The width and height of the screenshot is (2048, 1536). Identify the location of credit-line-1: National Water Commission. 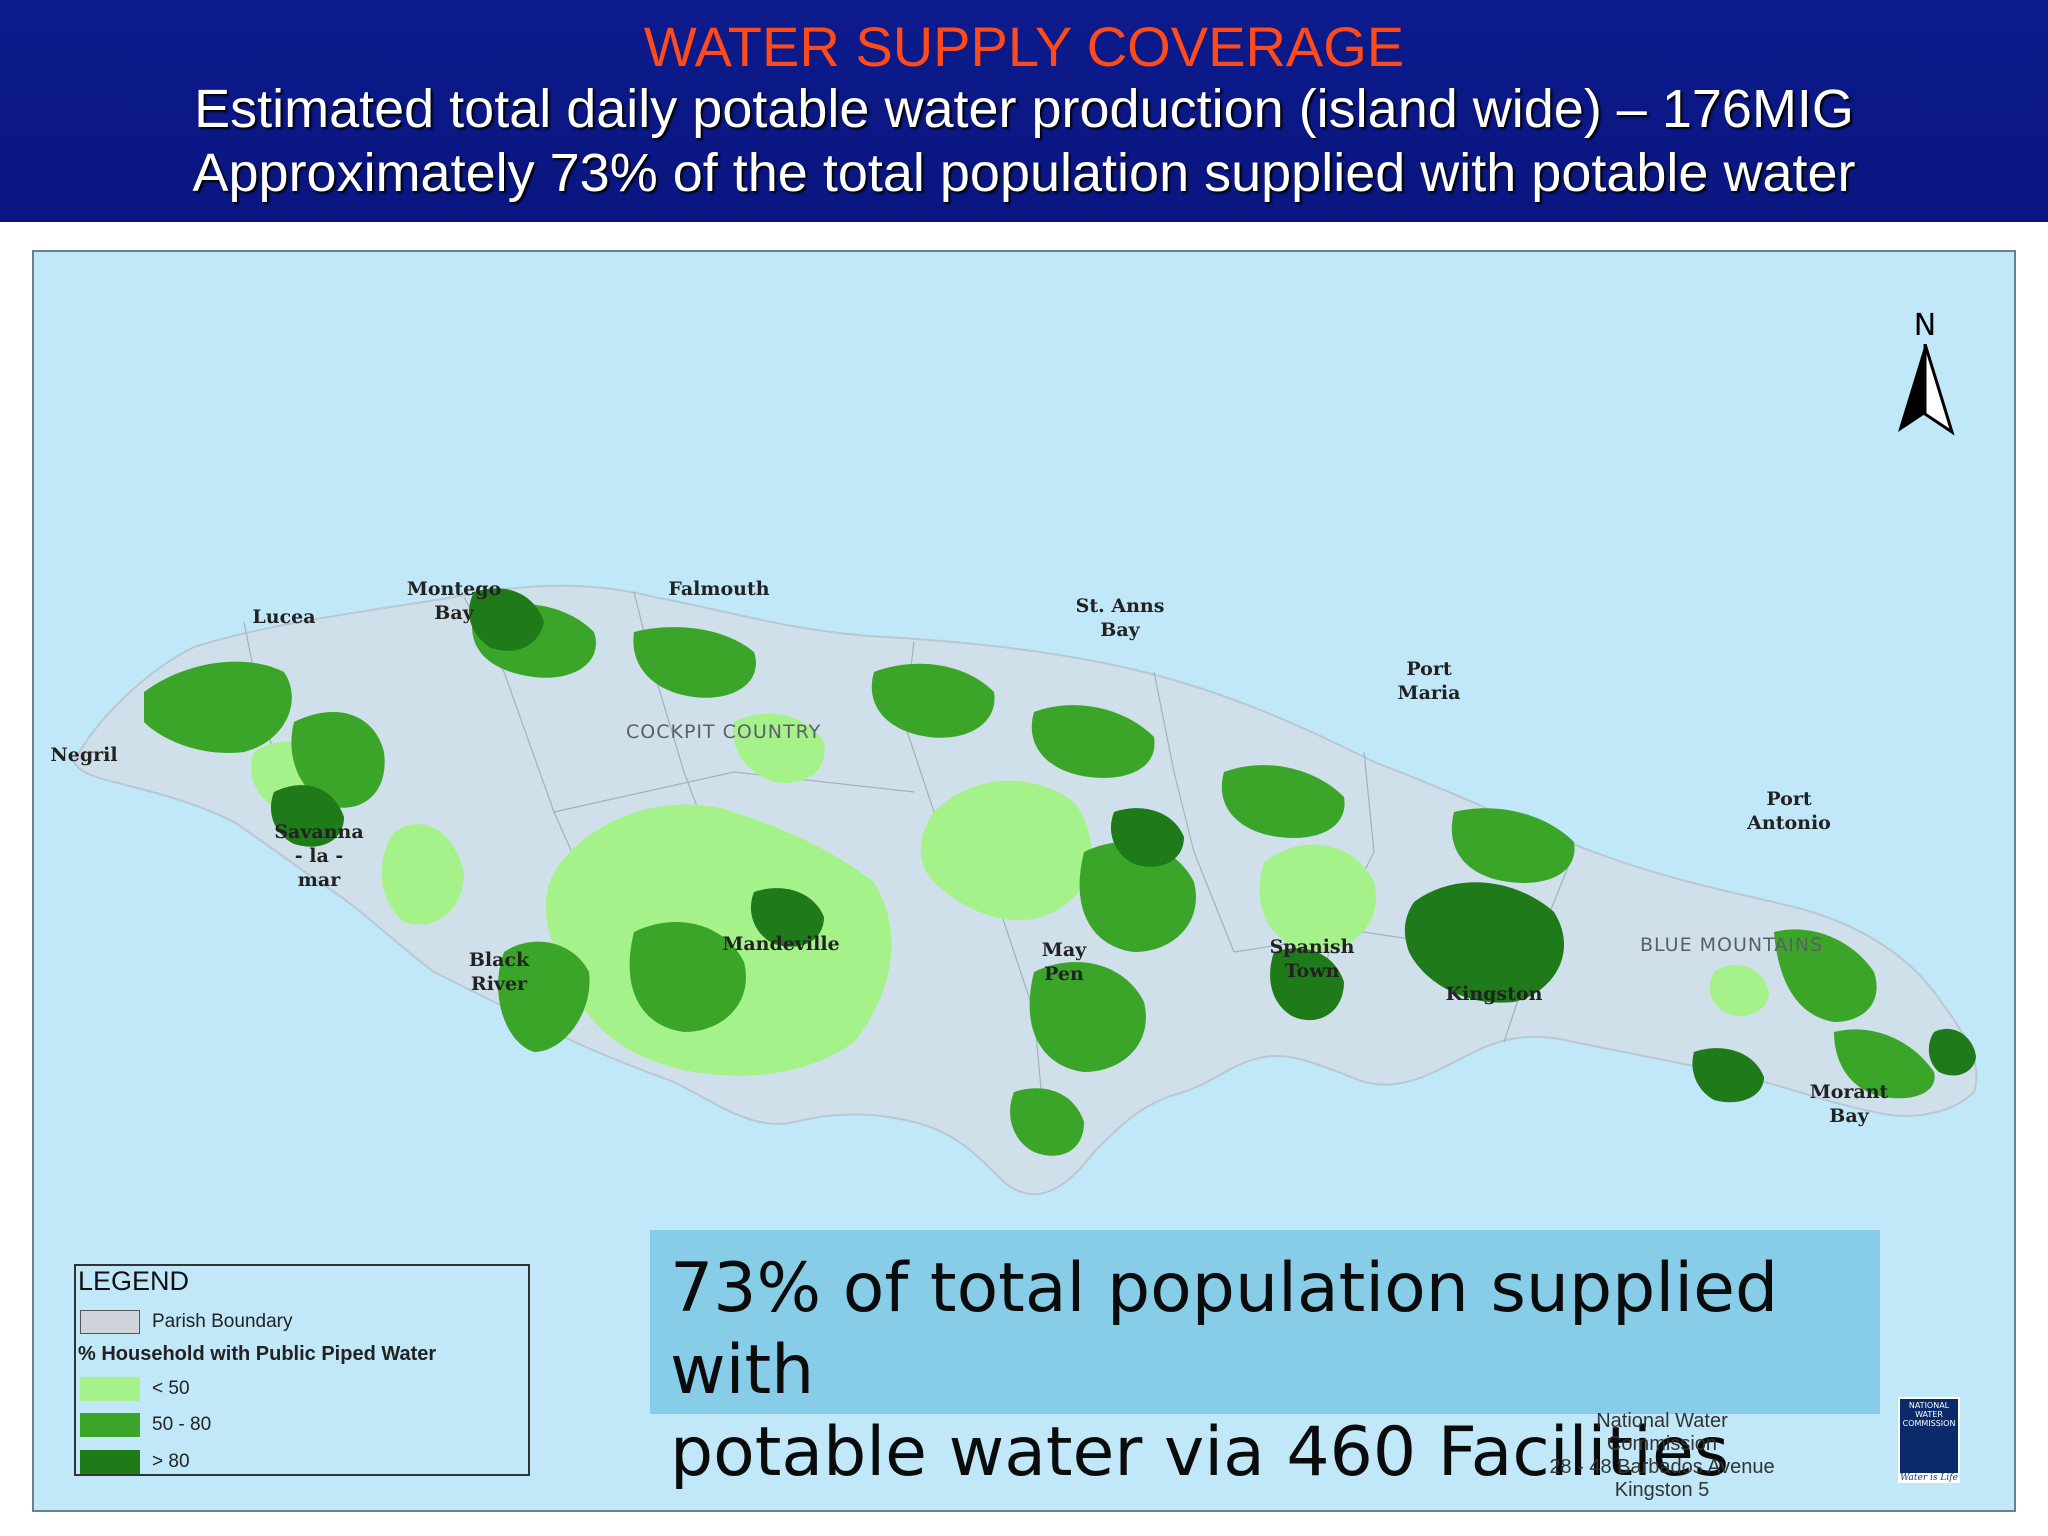
(1662, 1432).